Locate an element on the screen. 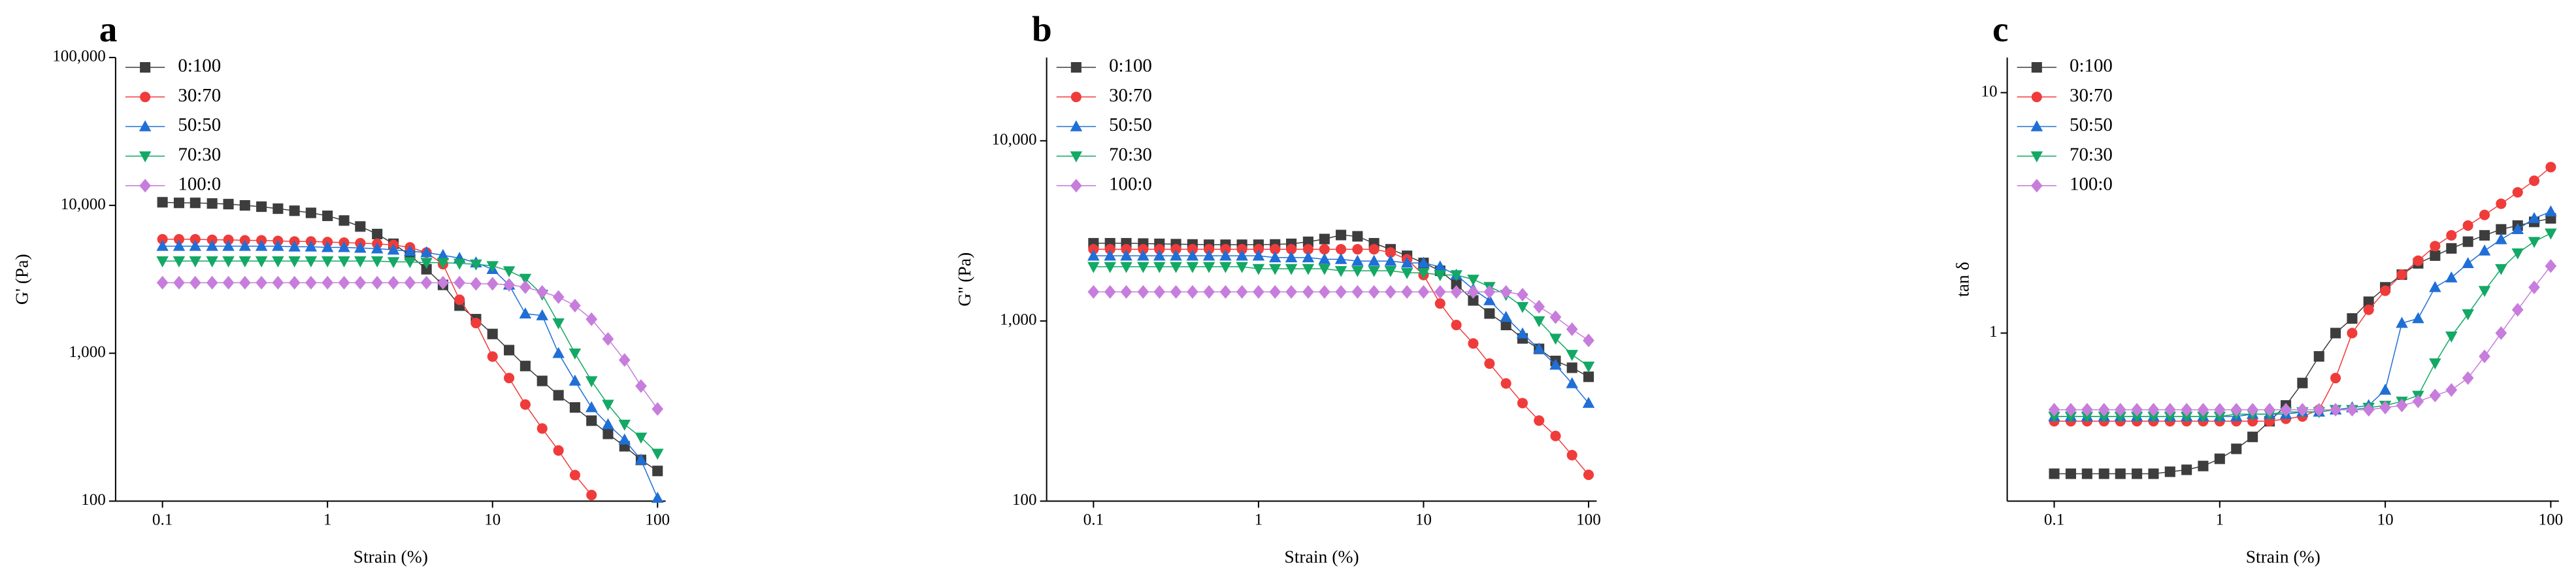  legend-label: 70:30 is located at coordinates (1130, 154).